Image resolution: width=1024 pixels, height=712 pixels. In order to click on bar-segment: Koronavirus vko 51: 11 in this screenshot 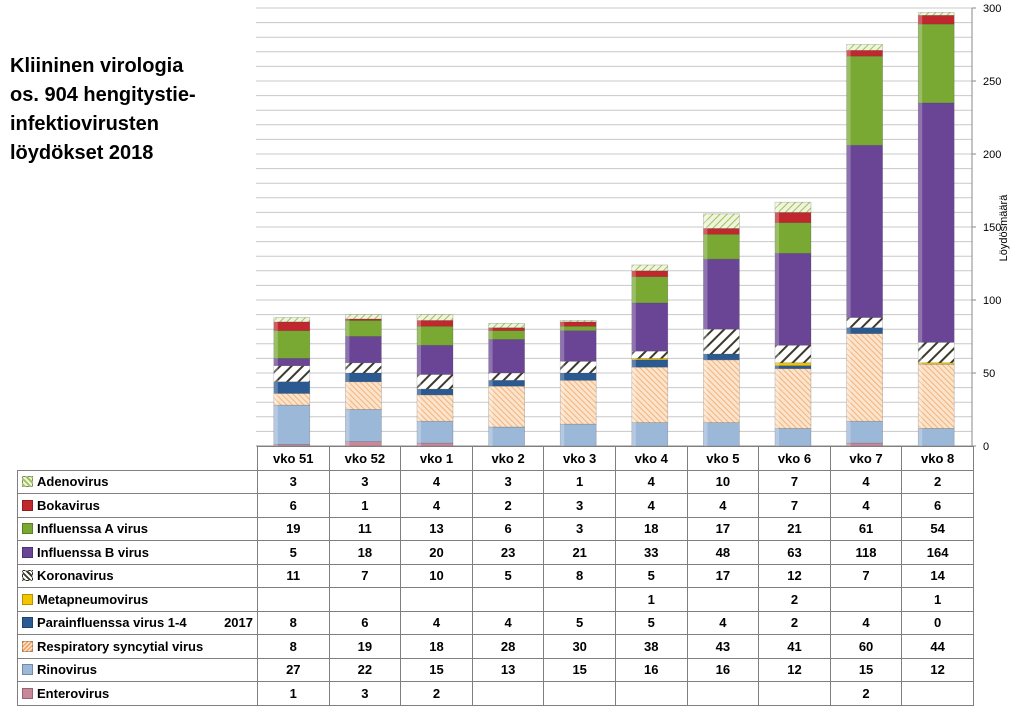, I will do `click(292, 374)`.